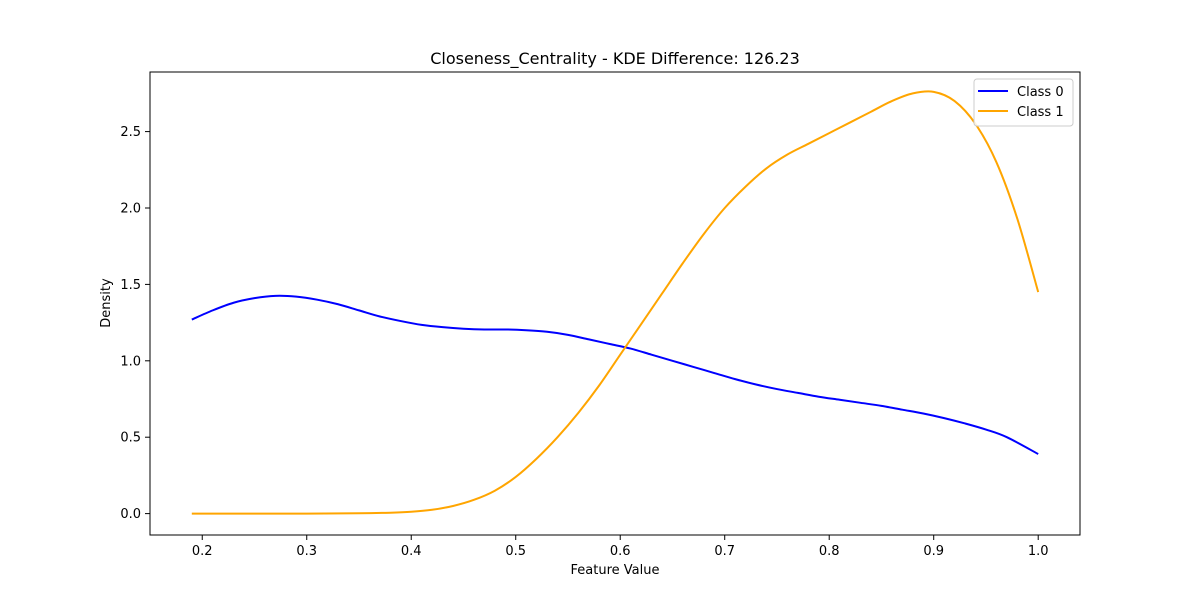 This screenshot has height=600, width=1200. What do you see at coordinates (1040, 112) in the screenshot?
I see `legend-label: Class 1` at bounding box center [1040, 112].